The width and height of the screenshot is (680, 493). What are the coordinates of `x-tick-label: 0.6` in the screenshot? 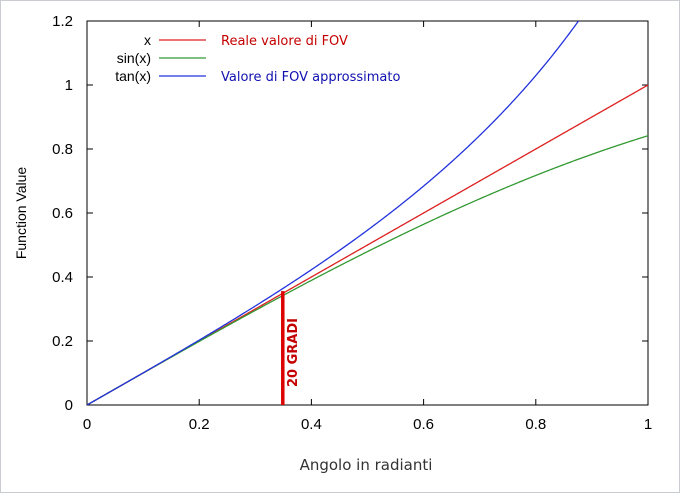 It's located at (423, 424).